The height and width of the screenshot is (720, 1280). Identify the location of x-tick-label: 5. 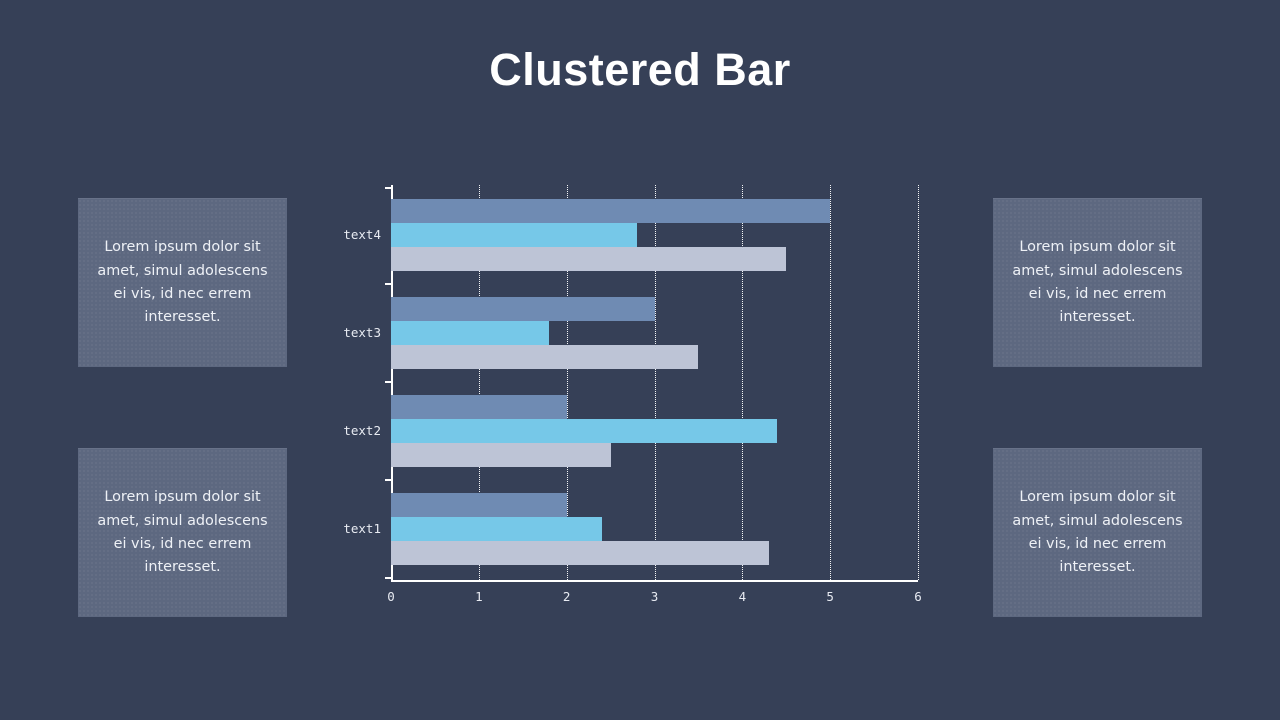
(830, 596).